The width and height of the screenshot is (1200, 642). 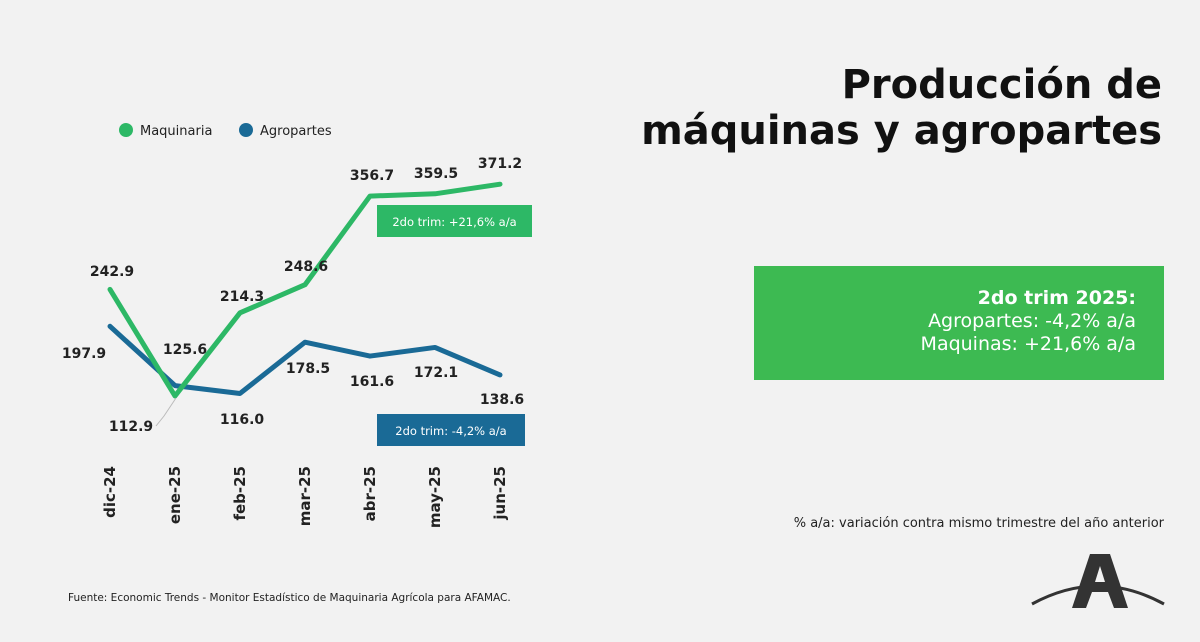 I want to click on data-label-maquinaria: 359.5, so click(x=436, y=174).